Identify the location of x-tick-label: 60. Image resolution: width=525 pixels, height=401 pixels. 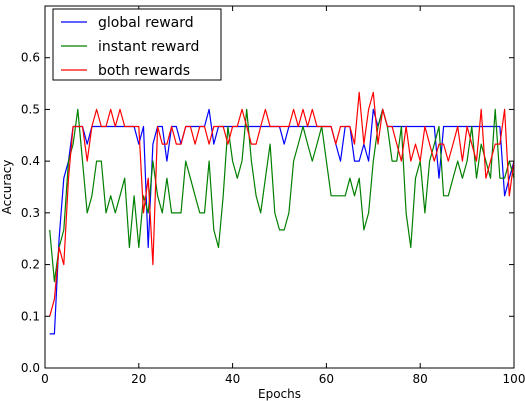
(326, 379).